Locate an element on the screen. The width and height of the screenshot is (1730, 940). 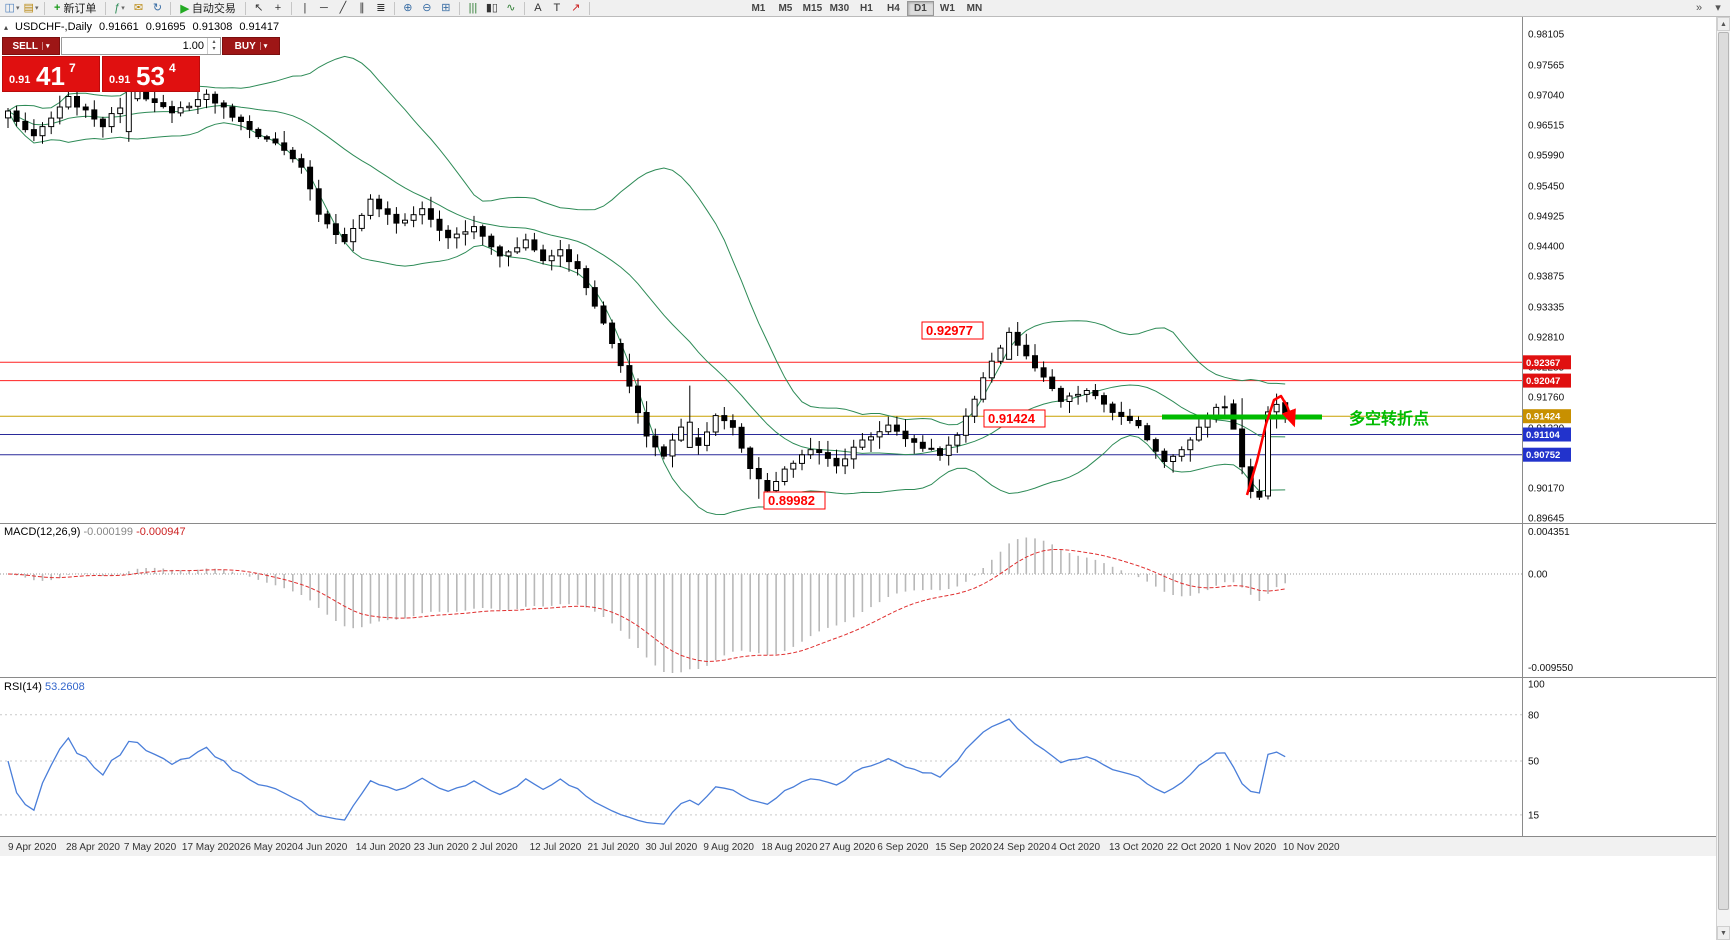
autotrading-button-icon: ▶ is located at coordinates (184, 8).